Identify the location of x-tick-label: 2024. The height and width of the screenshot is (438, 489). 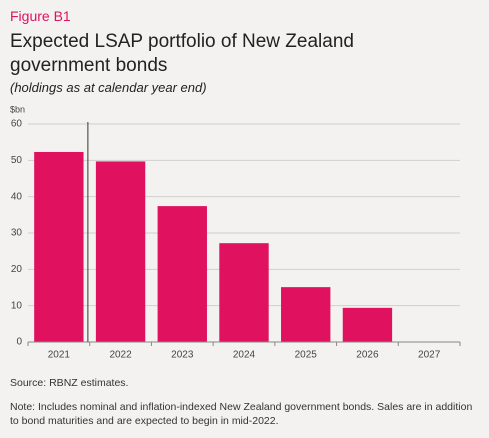
(244, 355).